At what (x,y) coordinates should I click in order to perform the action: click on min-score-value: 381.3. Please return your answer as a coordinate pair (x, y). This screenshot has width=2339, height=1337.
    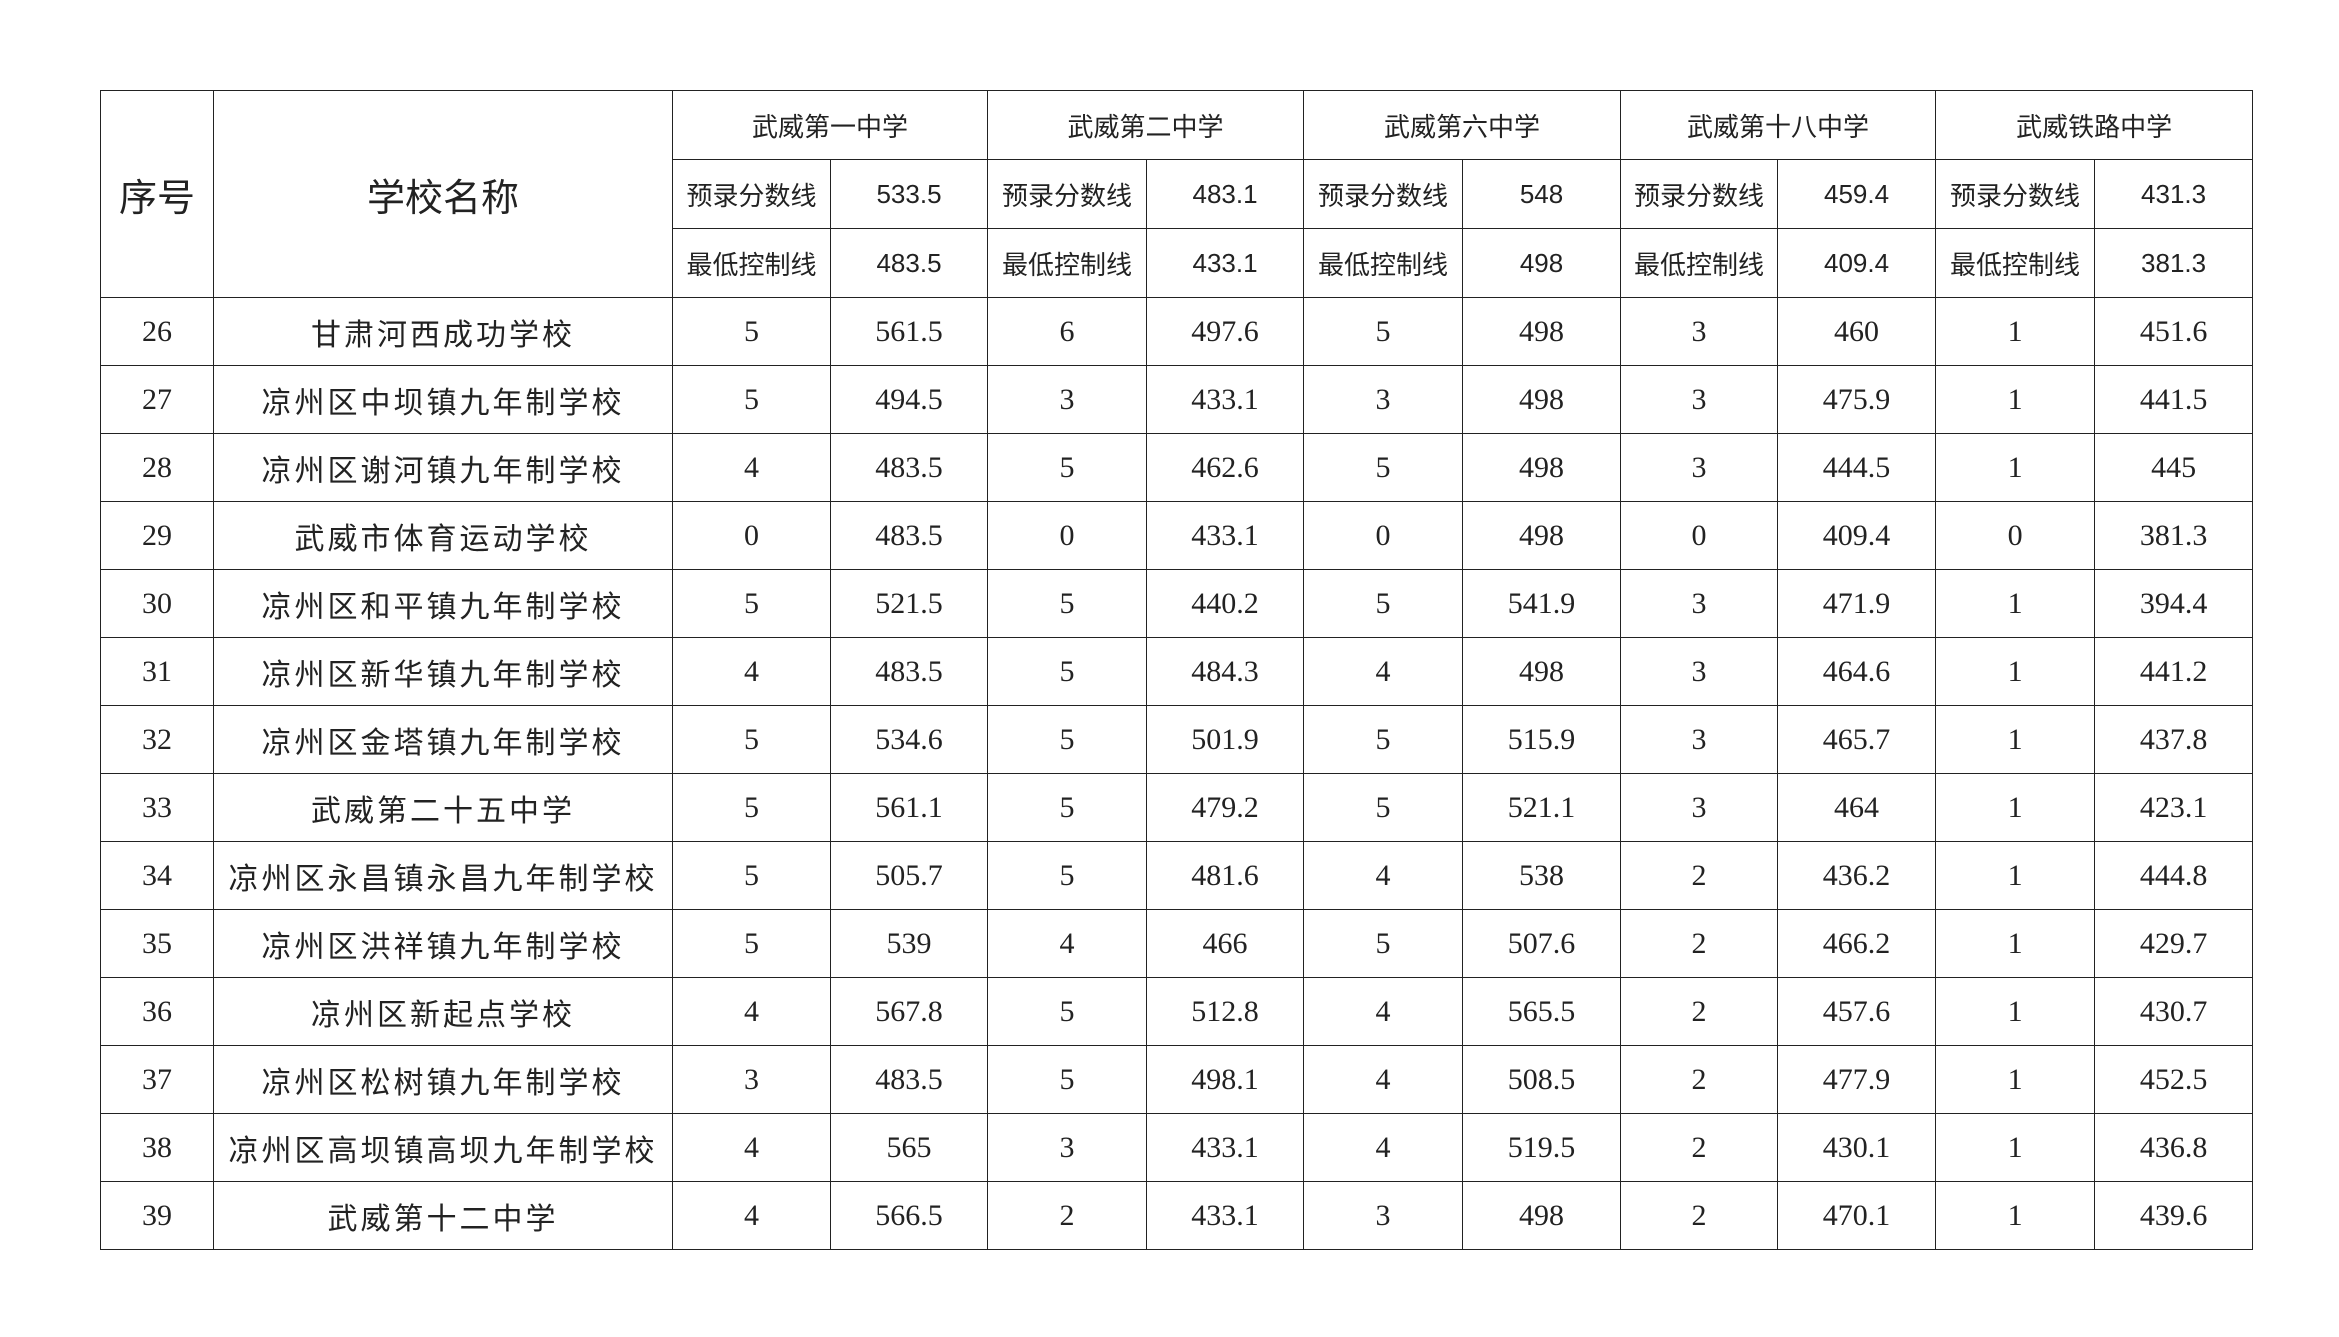
    Looking at the image, I should click on (2174, 263).